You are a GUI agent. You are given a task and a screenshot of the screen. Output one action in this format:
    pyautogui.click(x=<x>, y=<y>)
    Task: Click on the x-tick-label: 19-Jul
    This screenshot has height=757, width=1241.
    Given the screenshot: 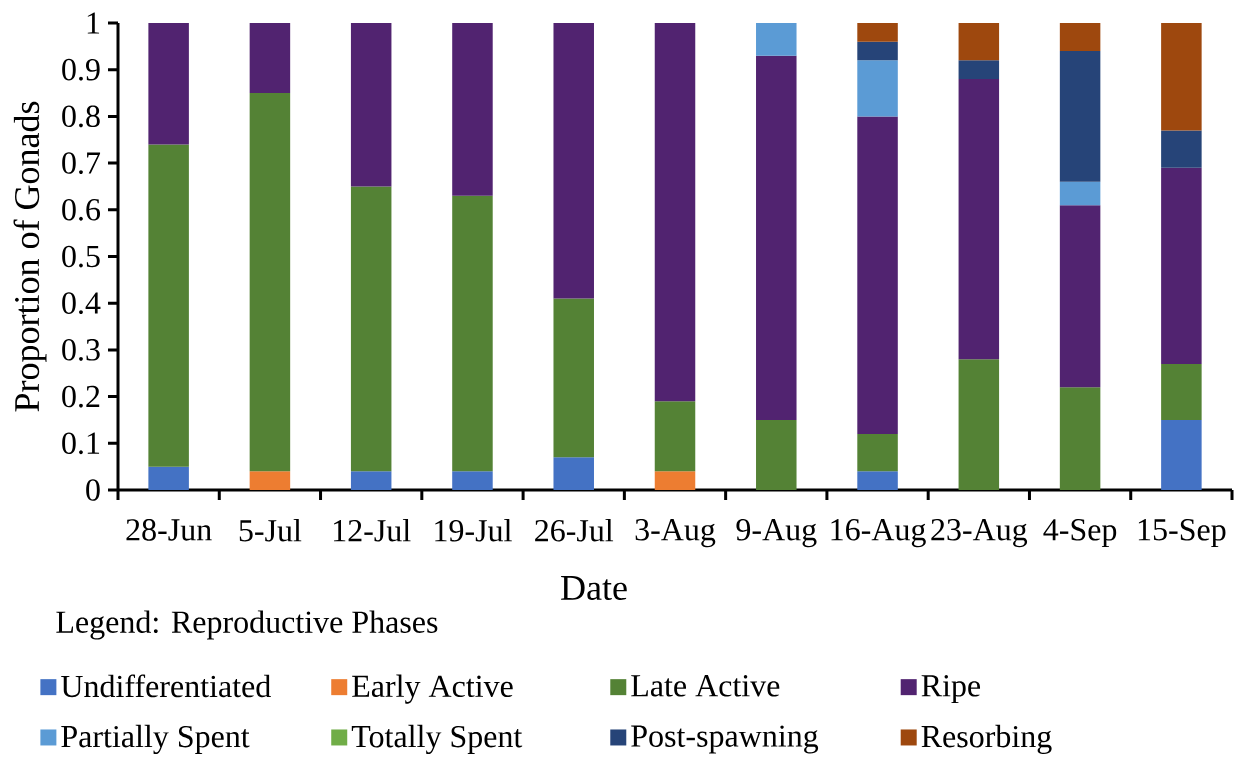 What is the action you would take?
    pyautogui.click(x=473, y=530)
    